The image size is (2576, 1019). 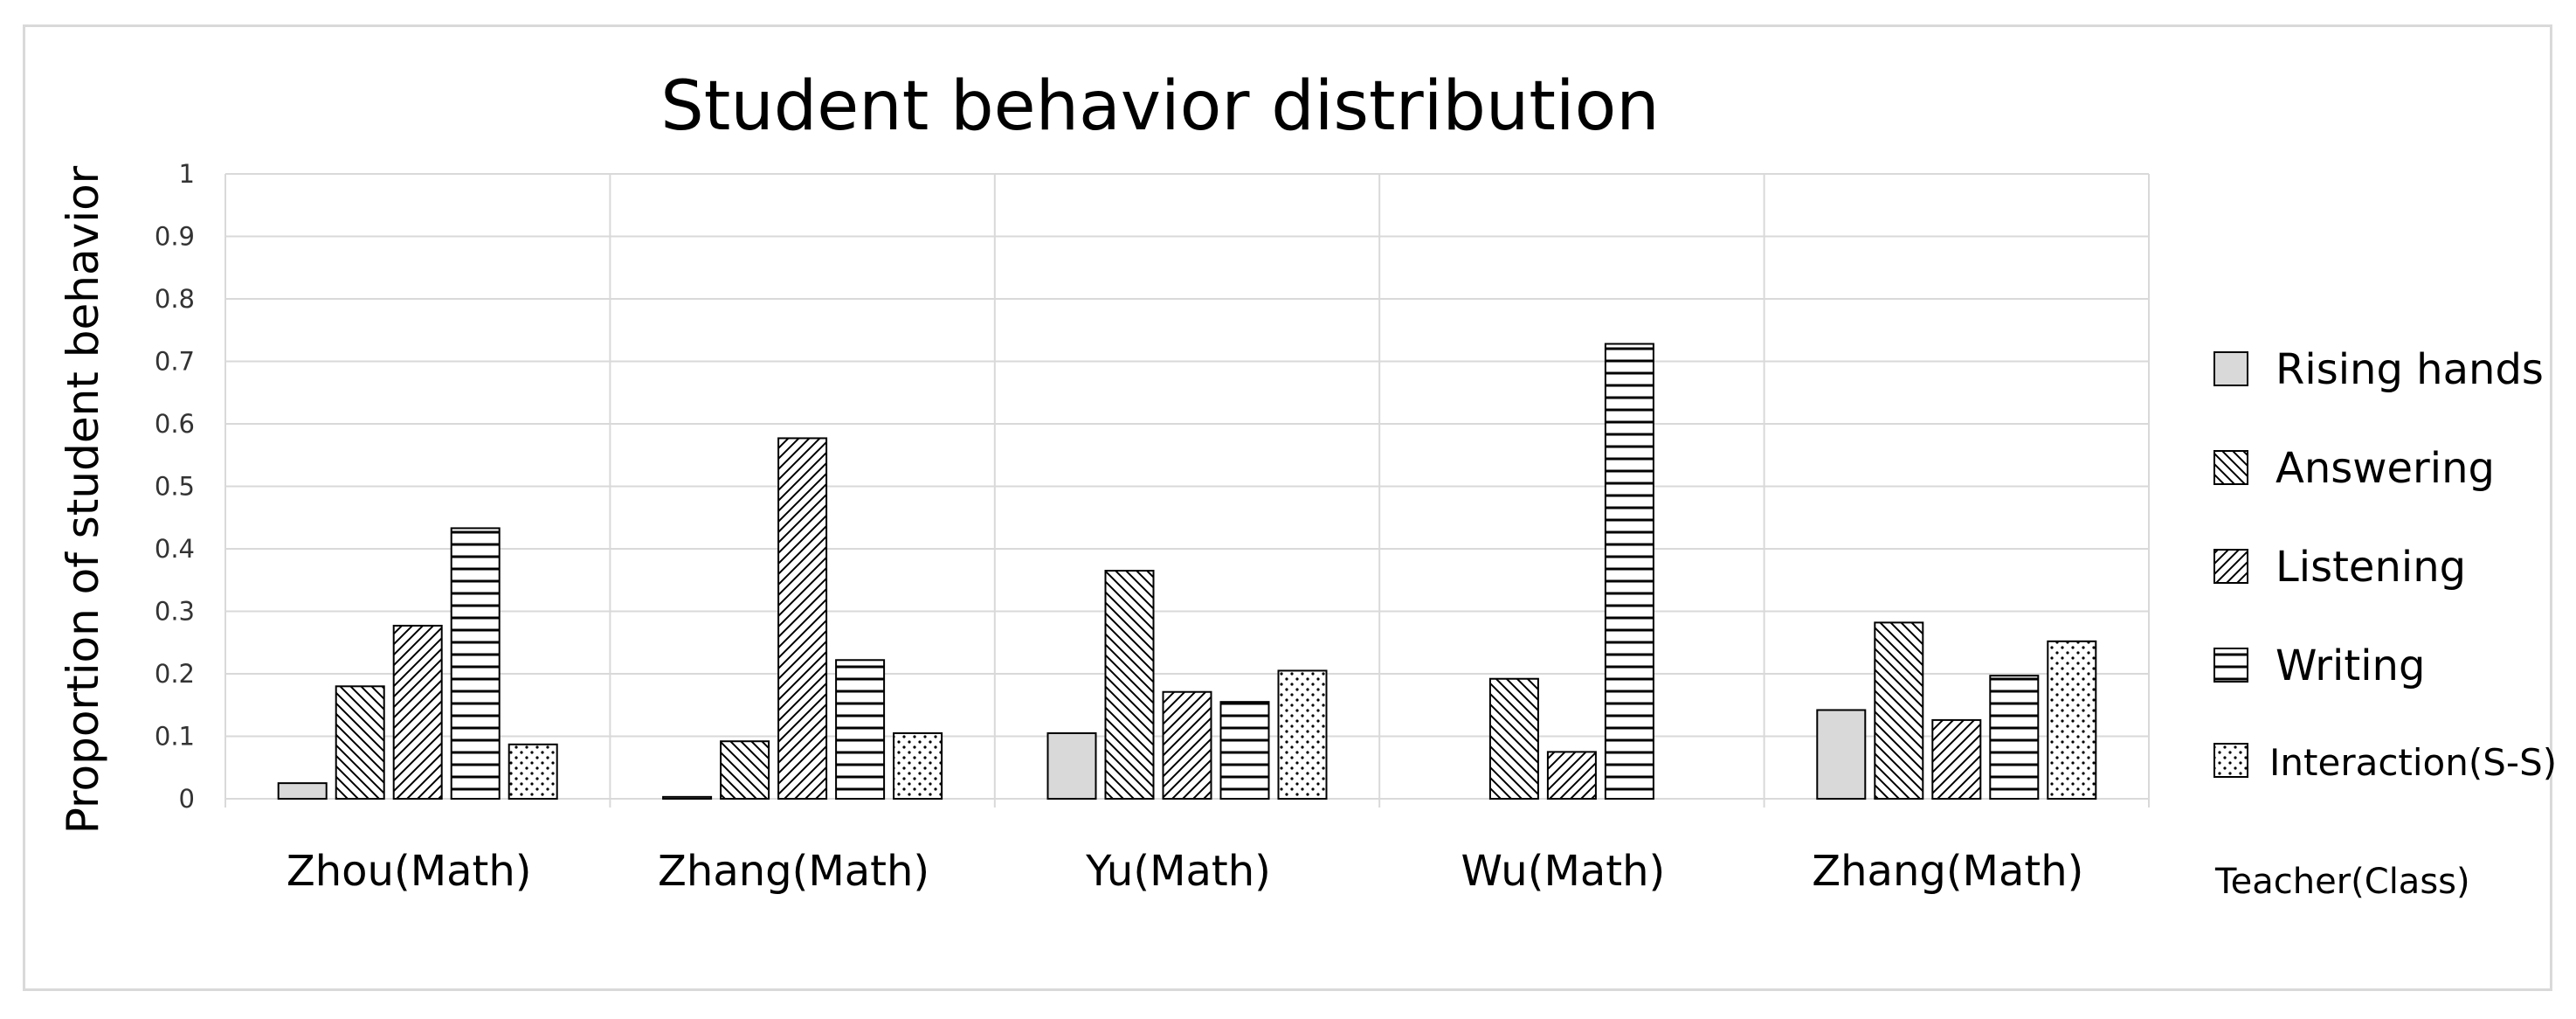 I want to click on legend-label: Listening, so click(x=2371, y=567).